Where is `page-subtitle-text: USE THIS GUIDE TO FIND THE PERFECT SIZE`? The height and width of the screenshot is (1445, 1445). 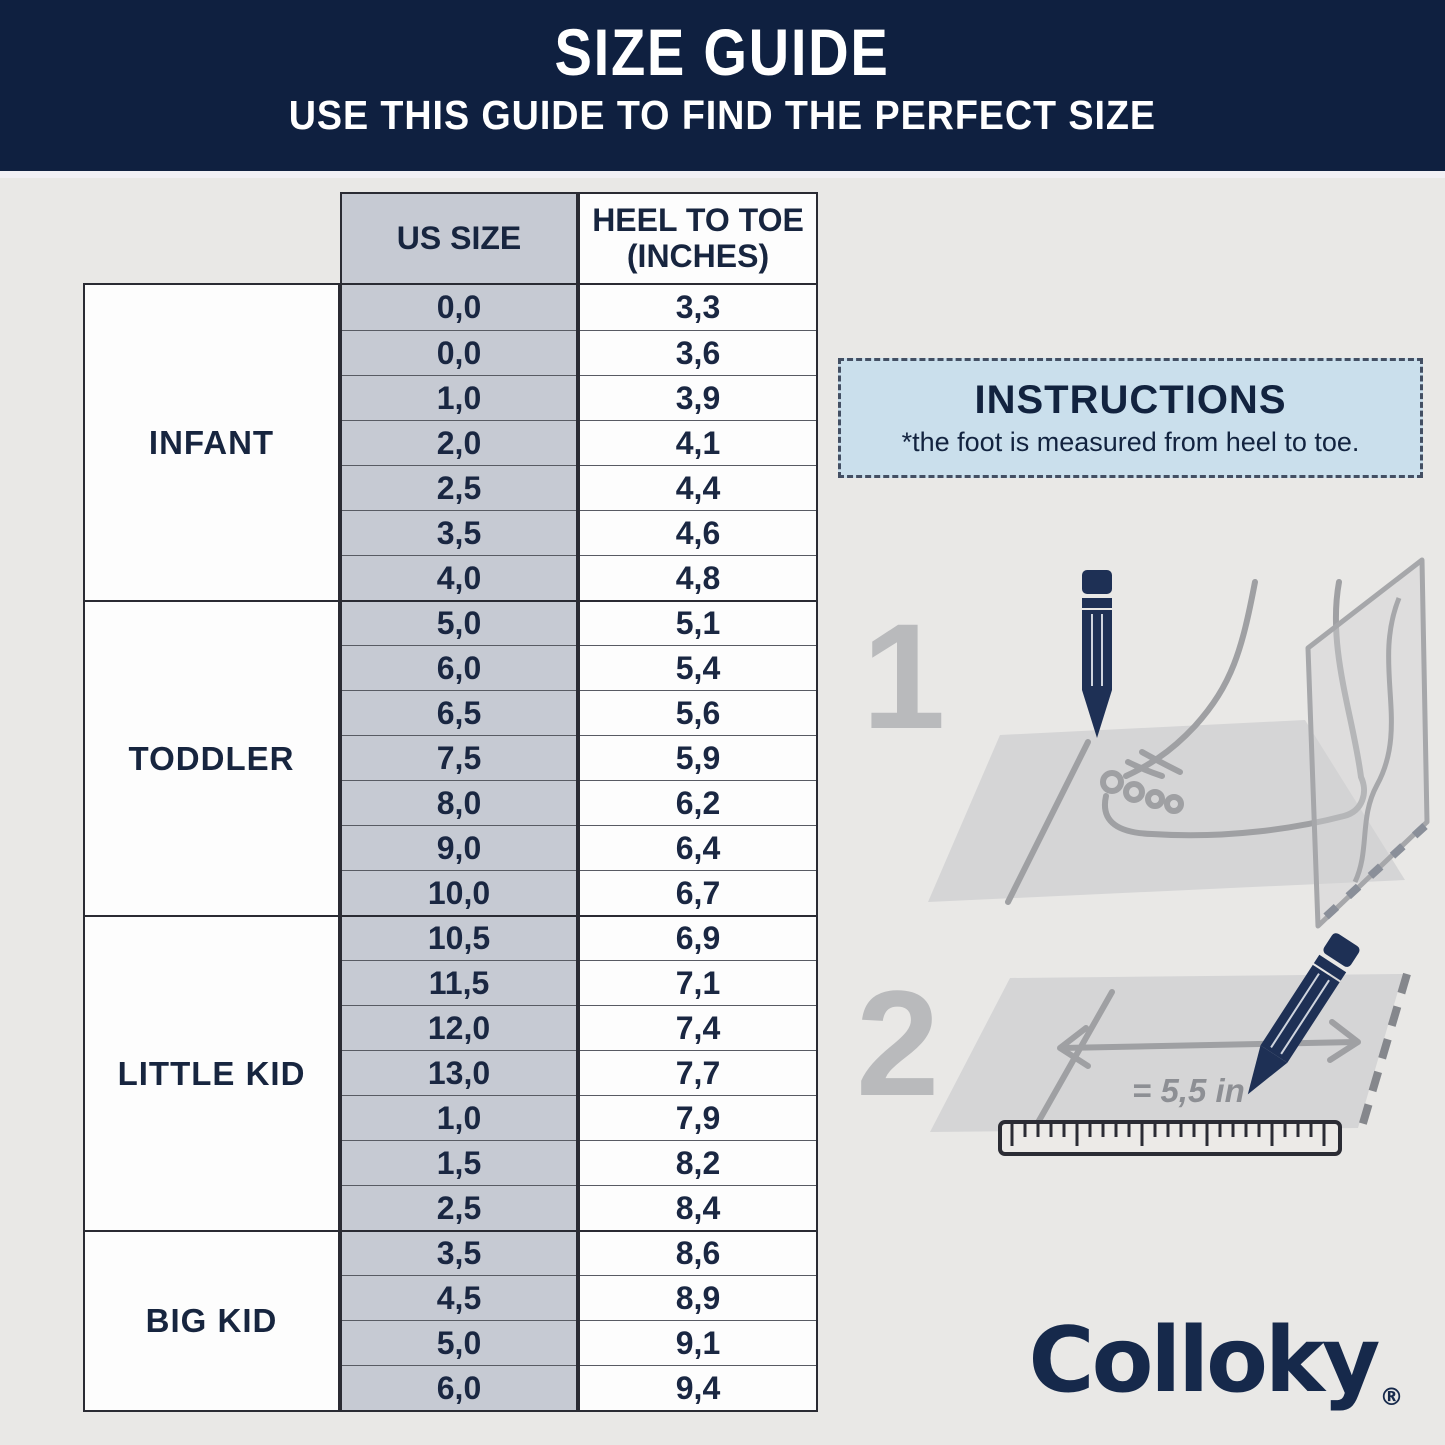 page-subtitle-text: USE THIS GUIDE TO FIND THE PERFECT SIZE is located at coordinates (722, 115).